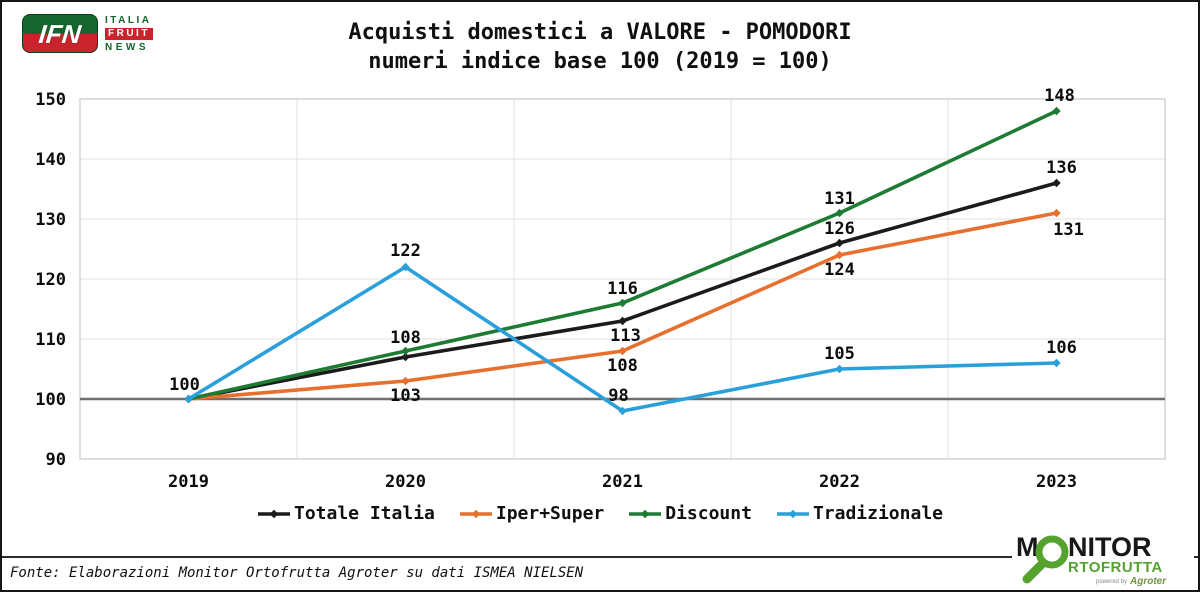  Describe the element at coordinates (1059, 96) in the screenshot. I see `data-label: 148` at that location.